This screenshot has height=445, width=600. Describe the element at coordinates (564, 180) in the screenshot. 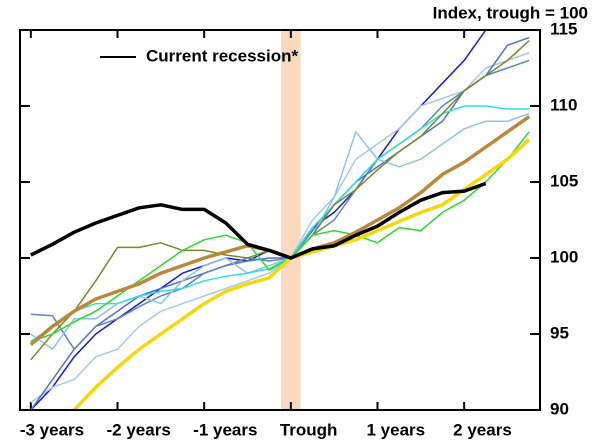

I see `y-tick-label: 105` at that location.